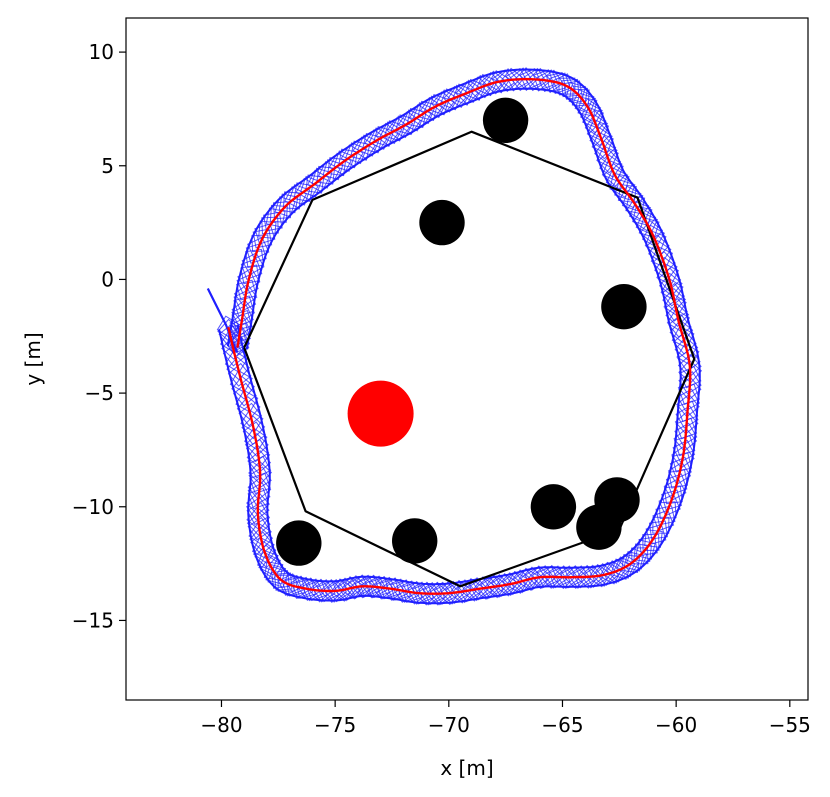 This screenshot has width=830, height=797. What do you see at coordinates (107, 166) in the screenshot?
I see `y-tick-label: 5` at bounding box center [107, 166].